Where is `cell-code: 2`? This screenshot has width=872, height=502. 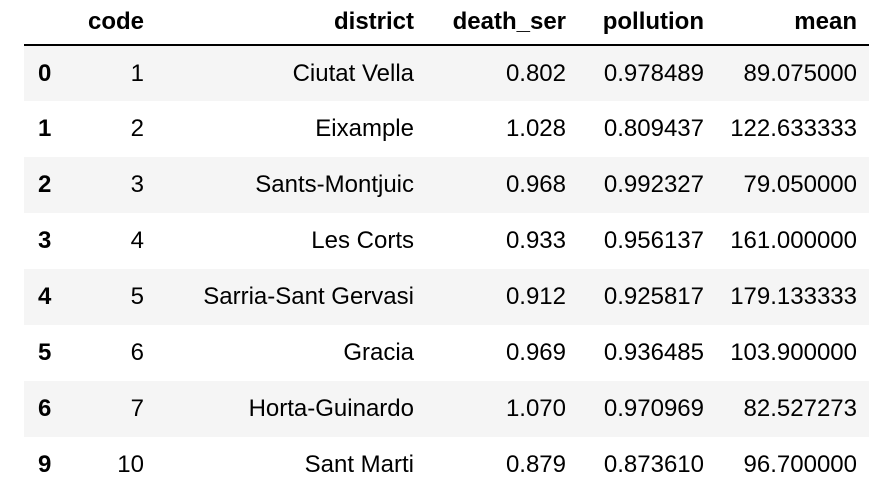 cell-code: 2 is located at coordinates (137, 128).